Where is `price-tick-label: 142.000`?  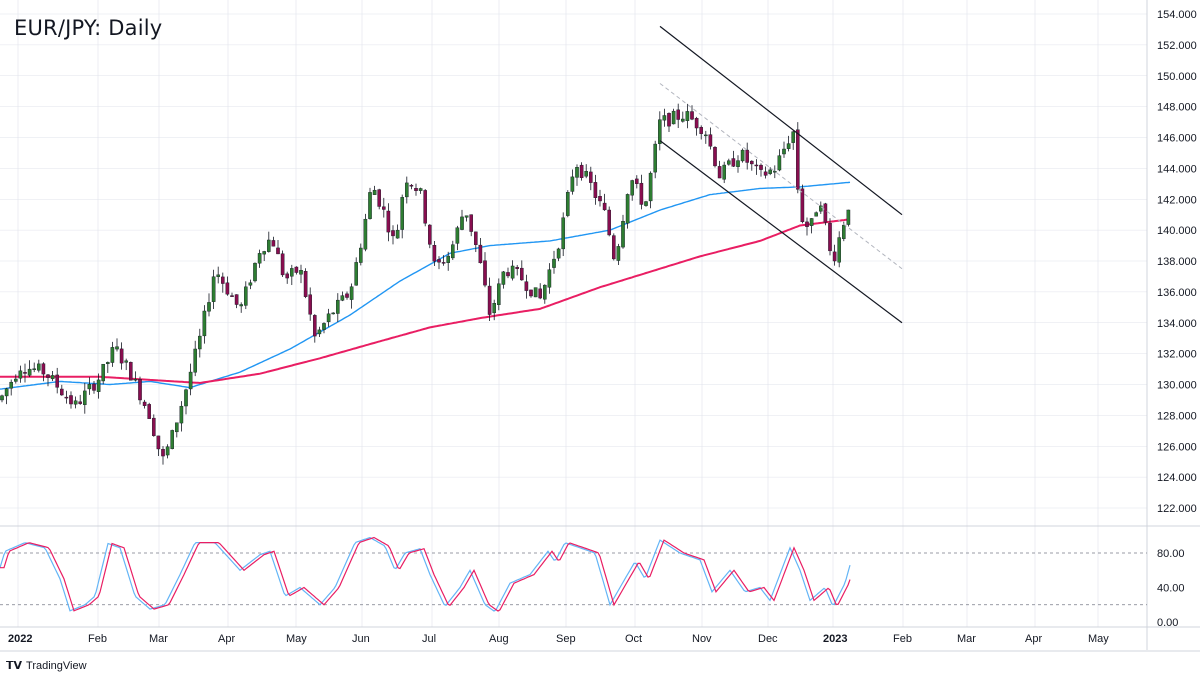
price-tick-label: 142.000 is located at coordinates (1177, 200).